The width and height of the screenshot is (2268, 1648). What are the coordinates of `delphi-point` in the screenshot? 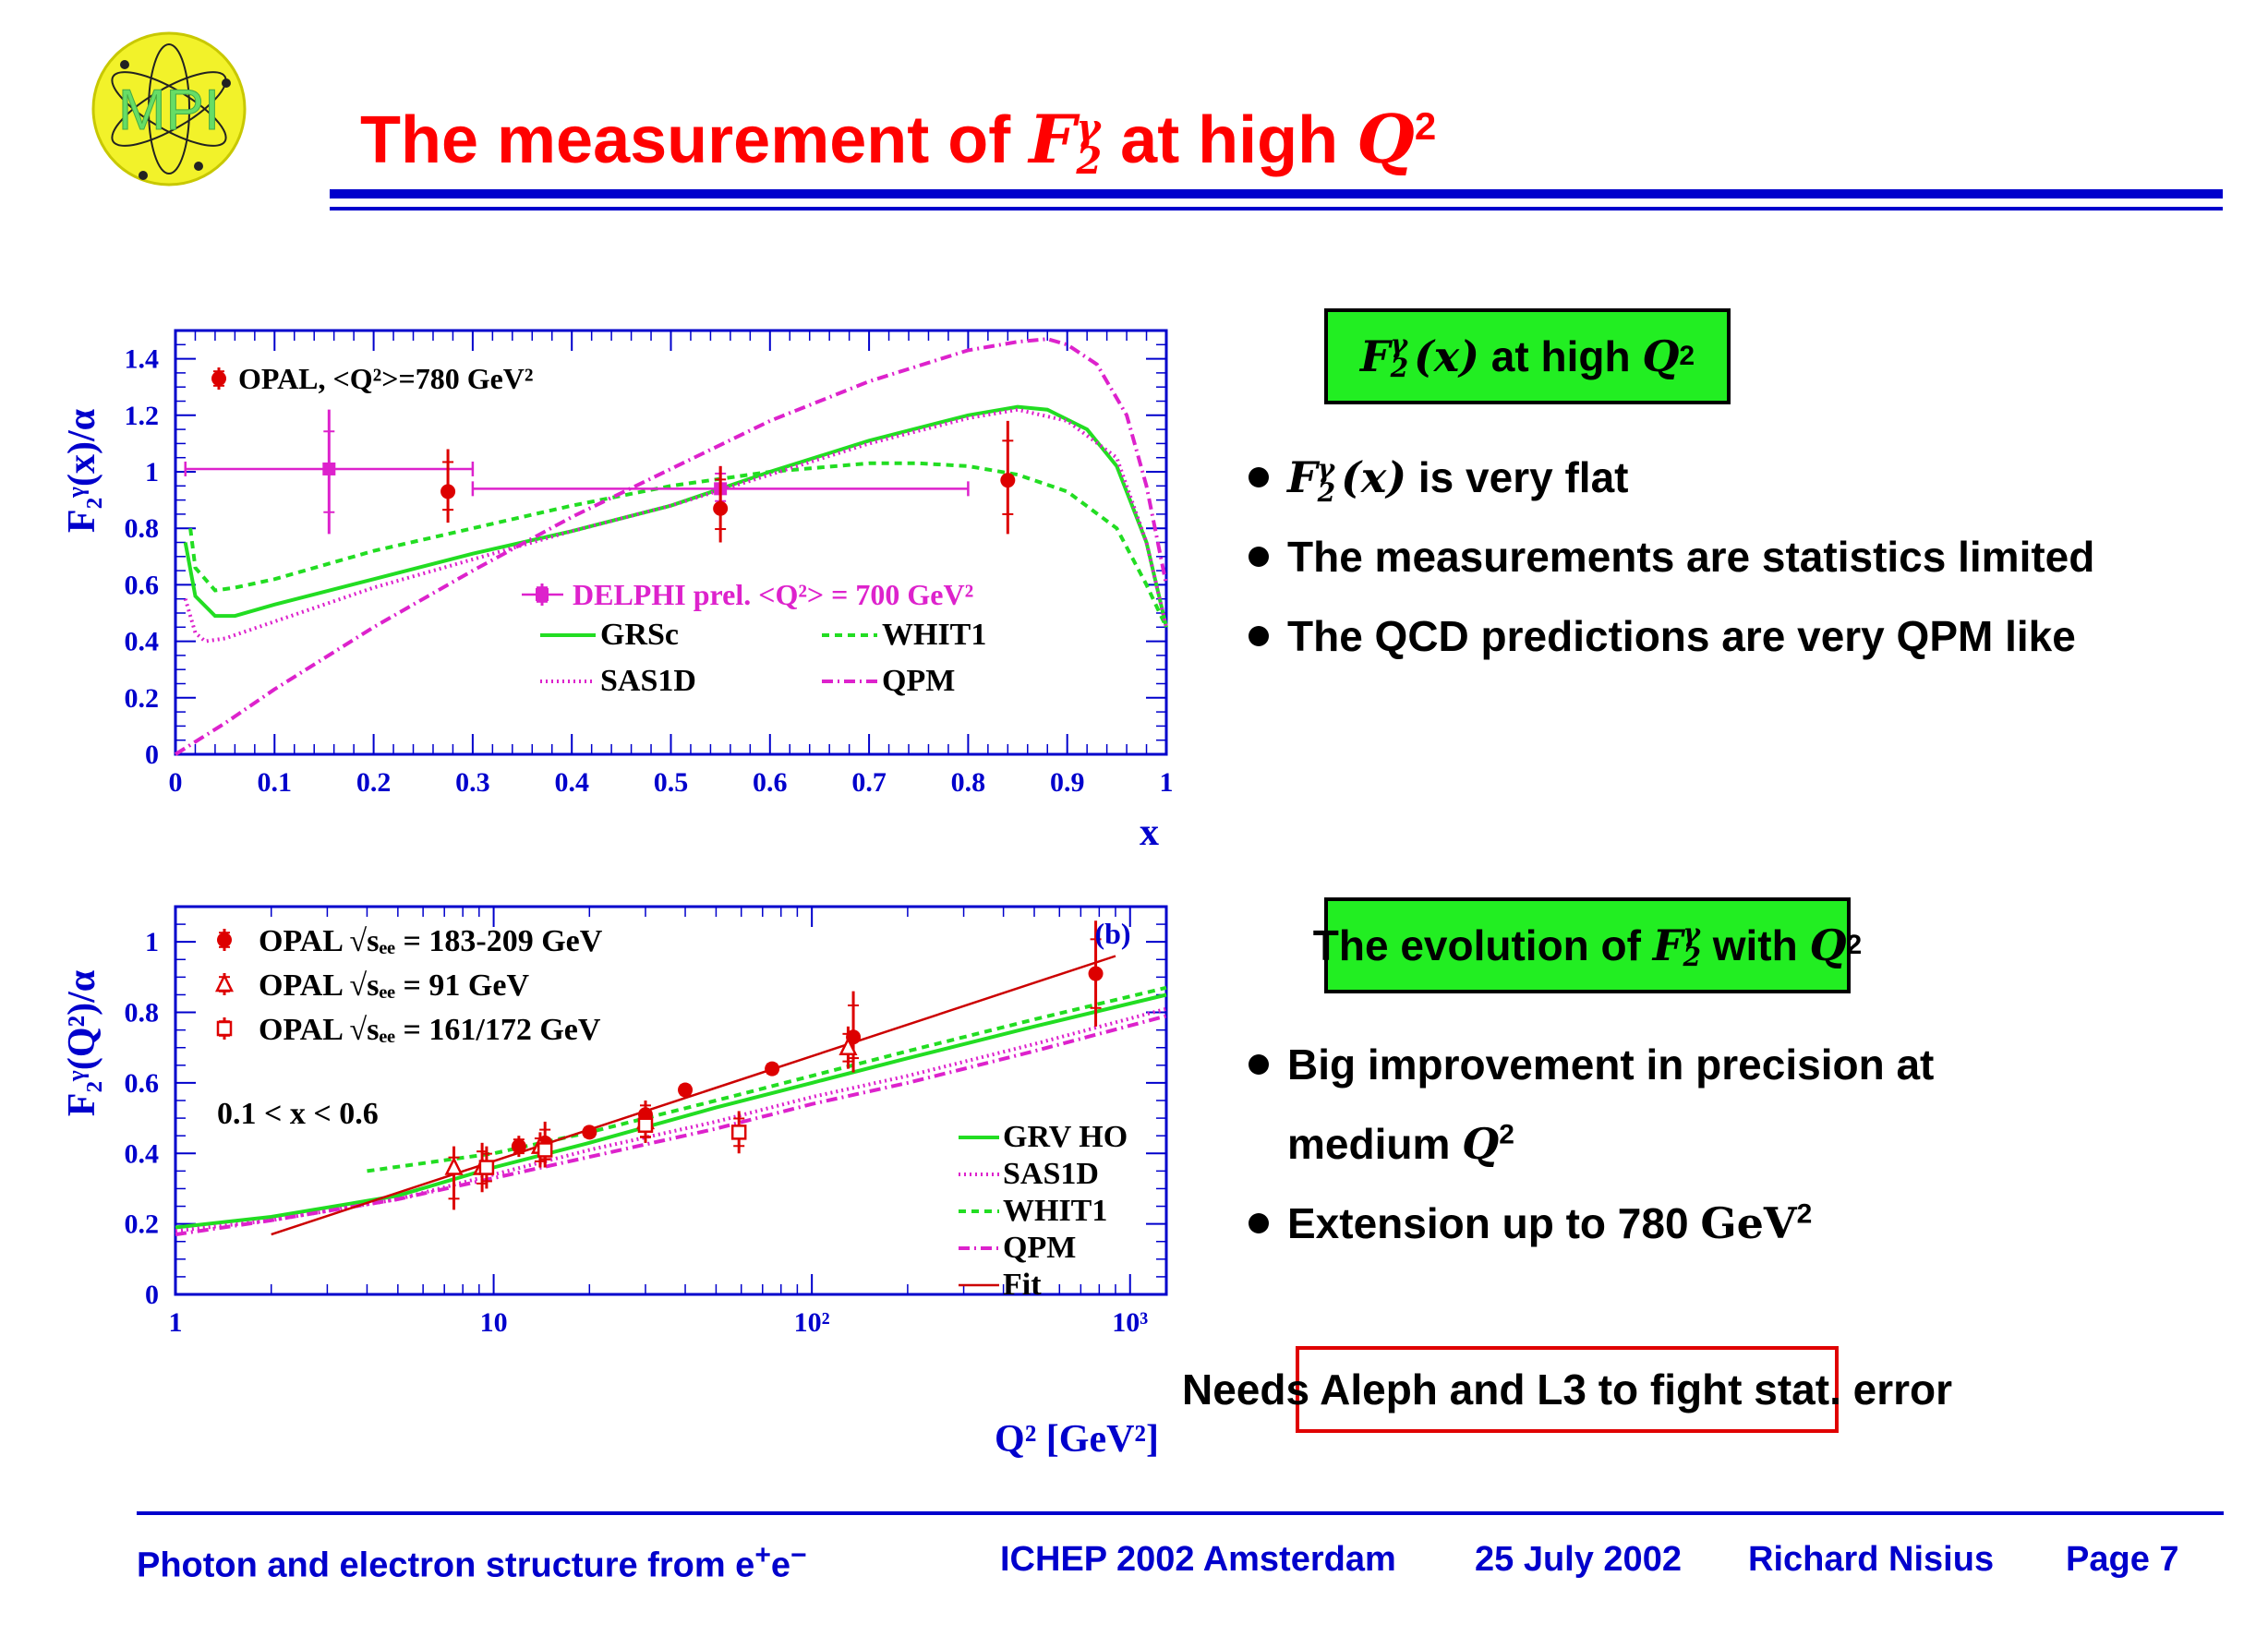 It's located at (329, 468).